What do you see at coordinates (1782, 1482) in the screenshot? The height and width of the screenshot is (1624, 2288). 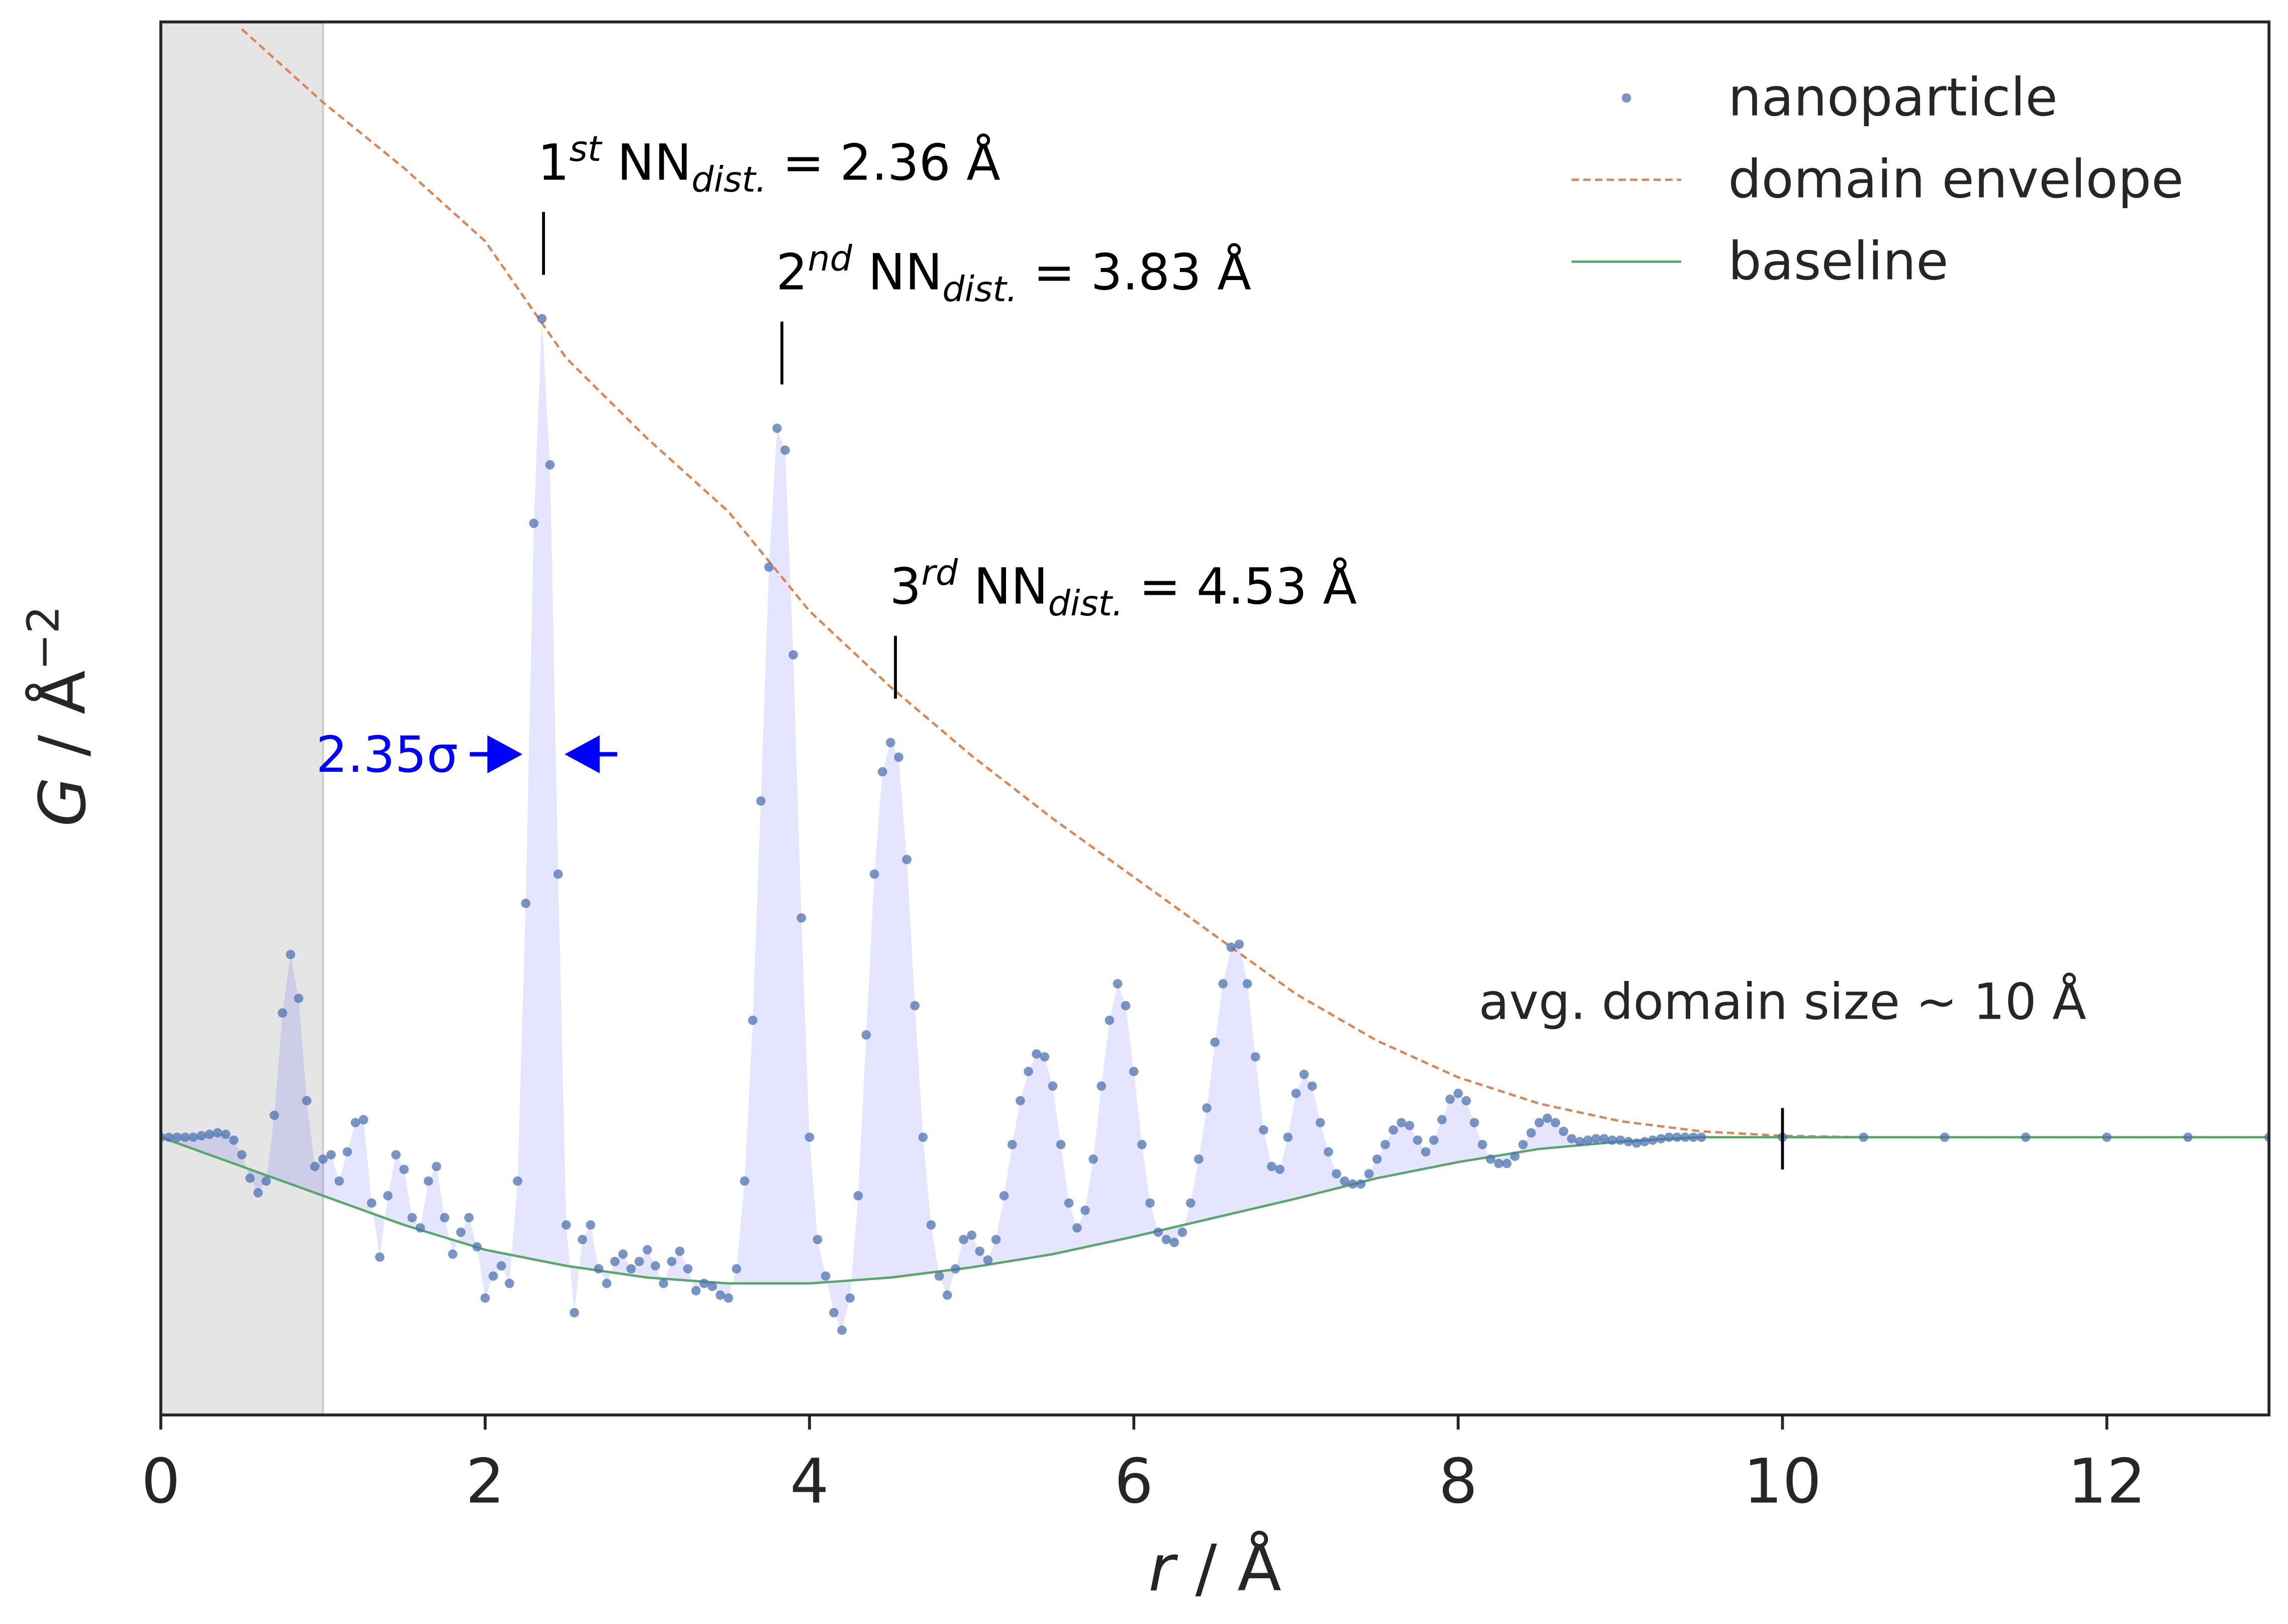 I see `x-tick-label: 10` at bounding box center [1782, 1482].